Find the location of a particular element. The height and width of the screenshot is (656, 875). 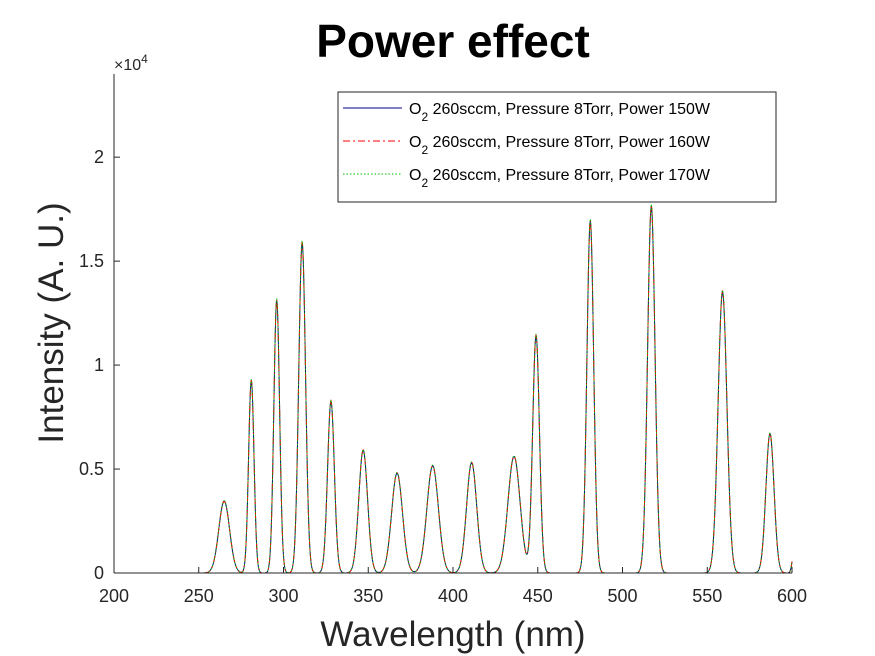

x-axis-label: Wavelength (nm) is located at coordinates (452, 634).